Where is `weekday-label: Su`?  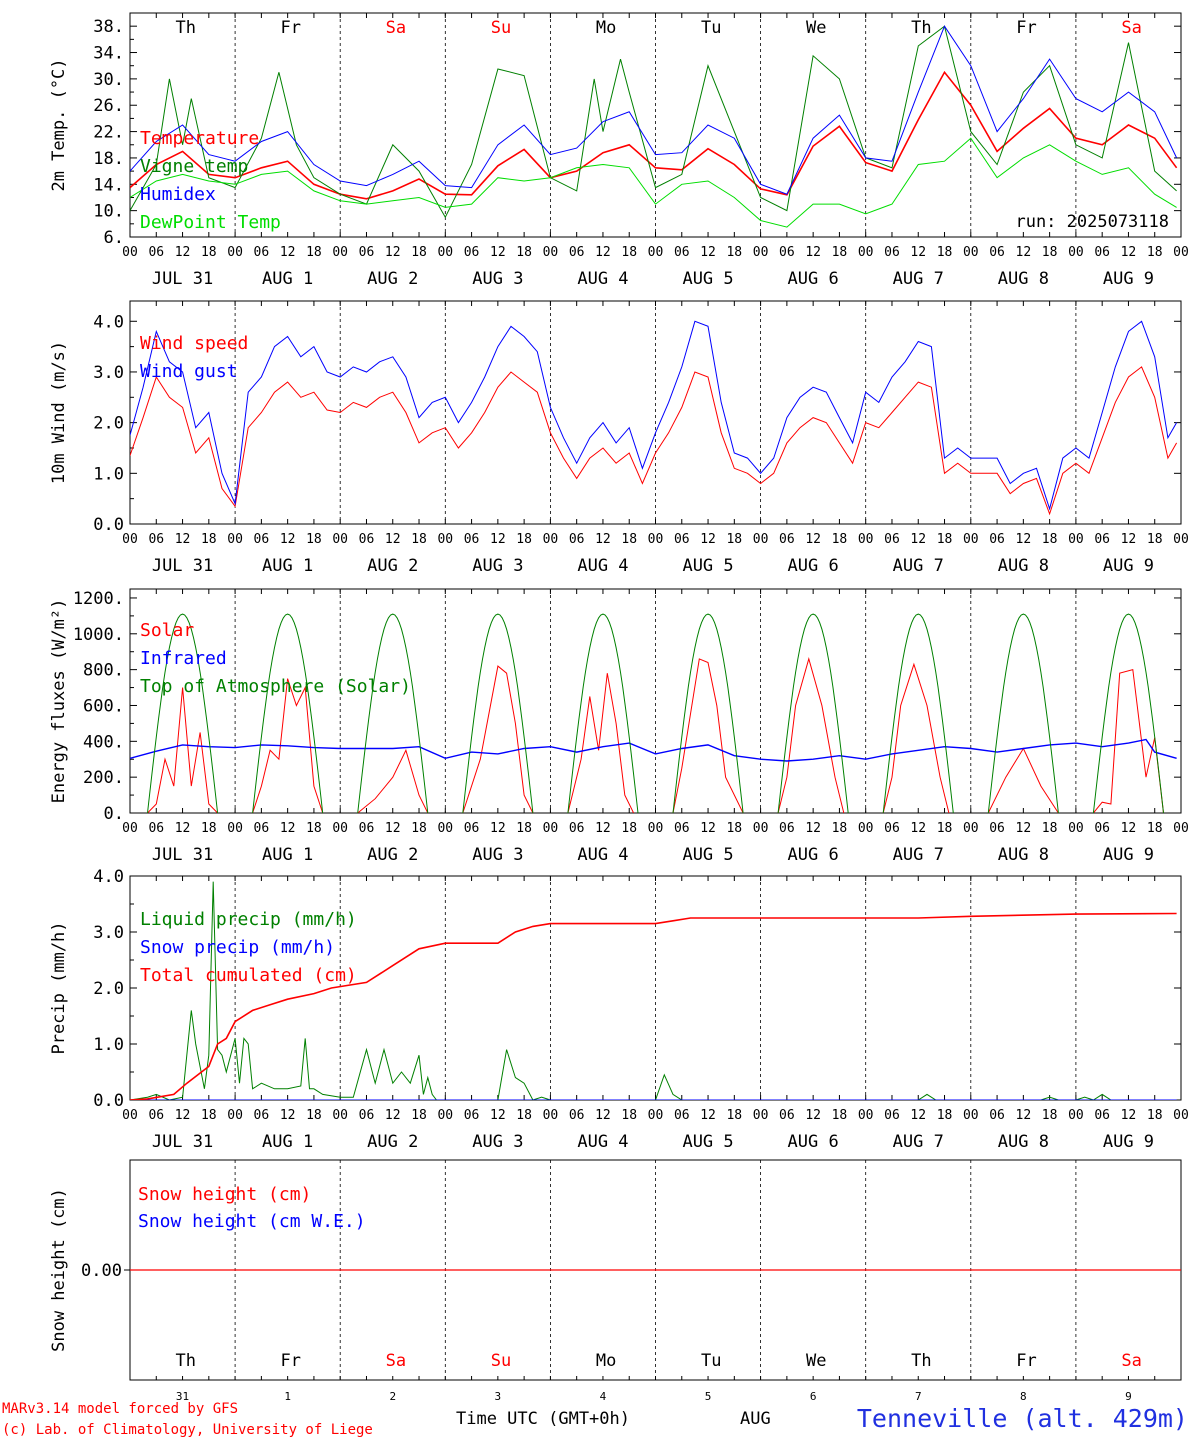 weekday-label: Su is located at coordinates (501, 1361).